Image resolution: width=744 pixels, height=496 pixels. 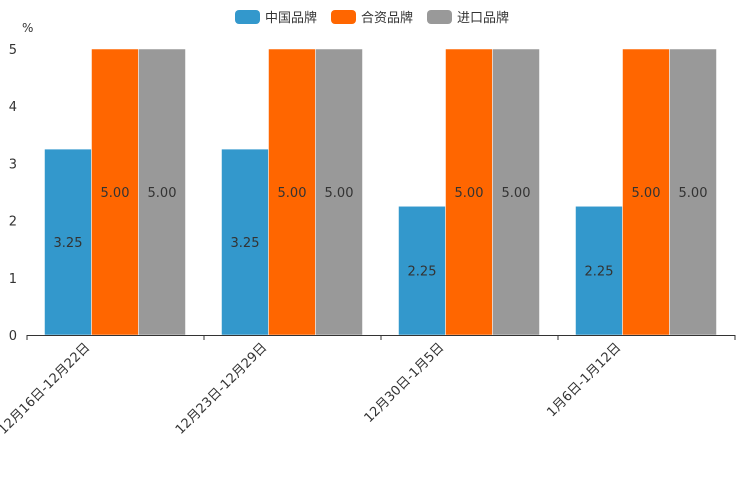 I want to click on x-tick-label: 1月6日-1月12日, so click(x=584, y=380).